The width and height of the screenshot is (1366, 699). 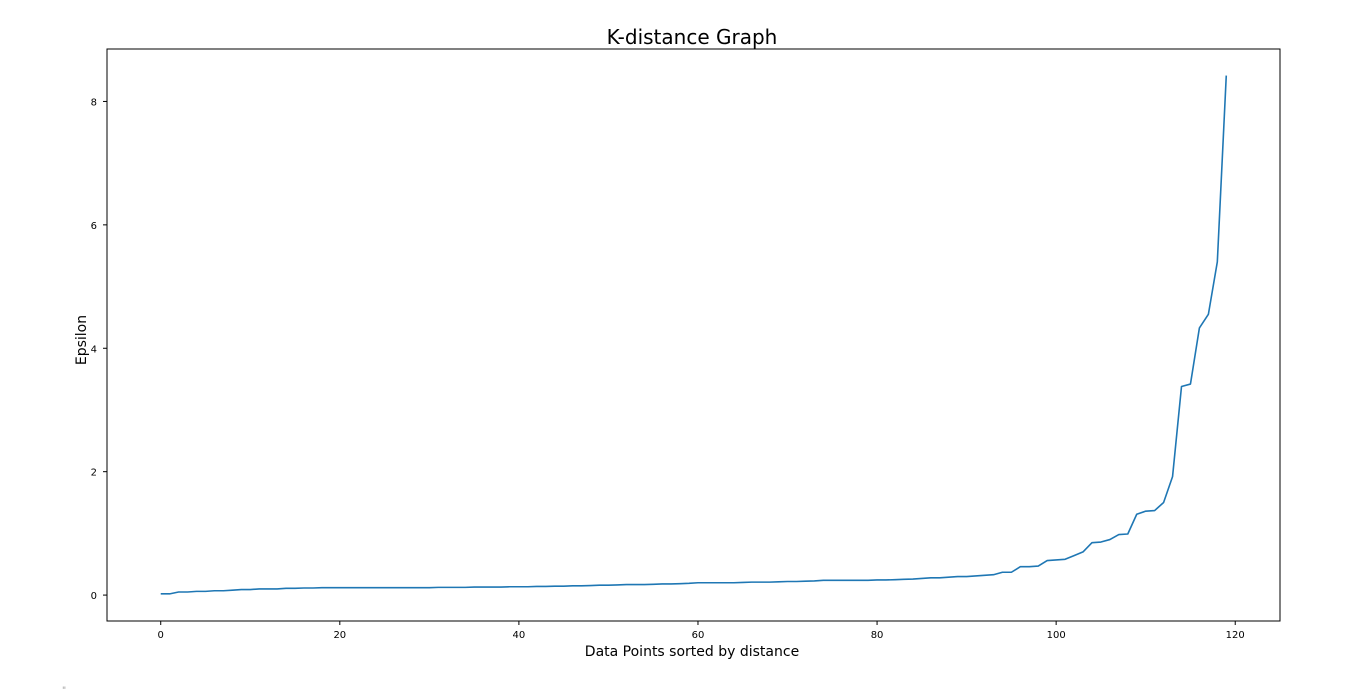 What do you see at coordinates (877, 635) in the screenshot?
I see `x-tick-label: 80` at bounding box center [877, 635].